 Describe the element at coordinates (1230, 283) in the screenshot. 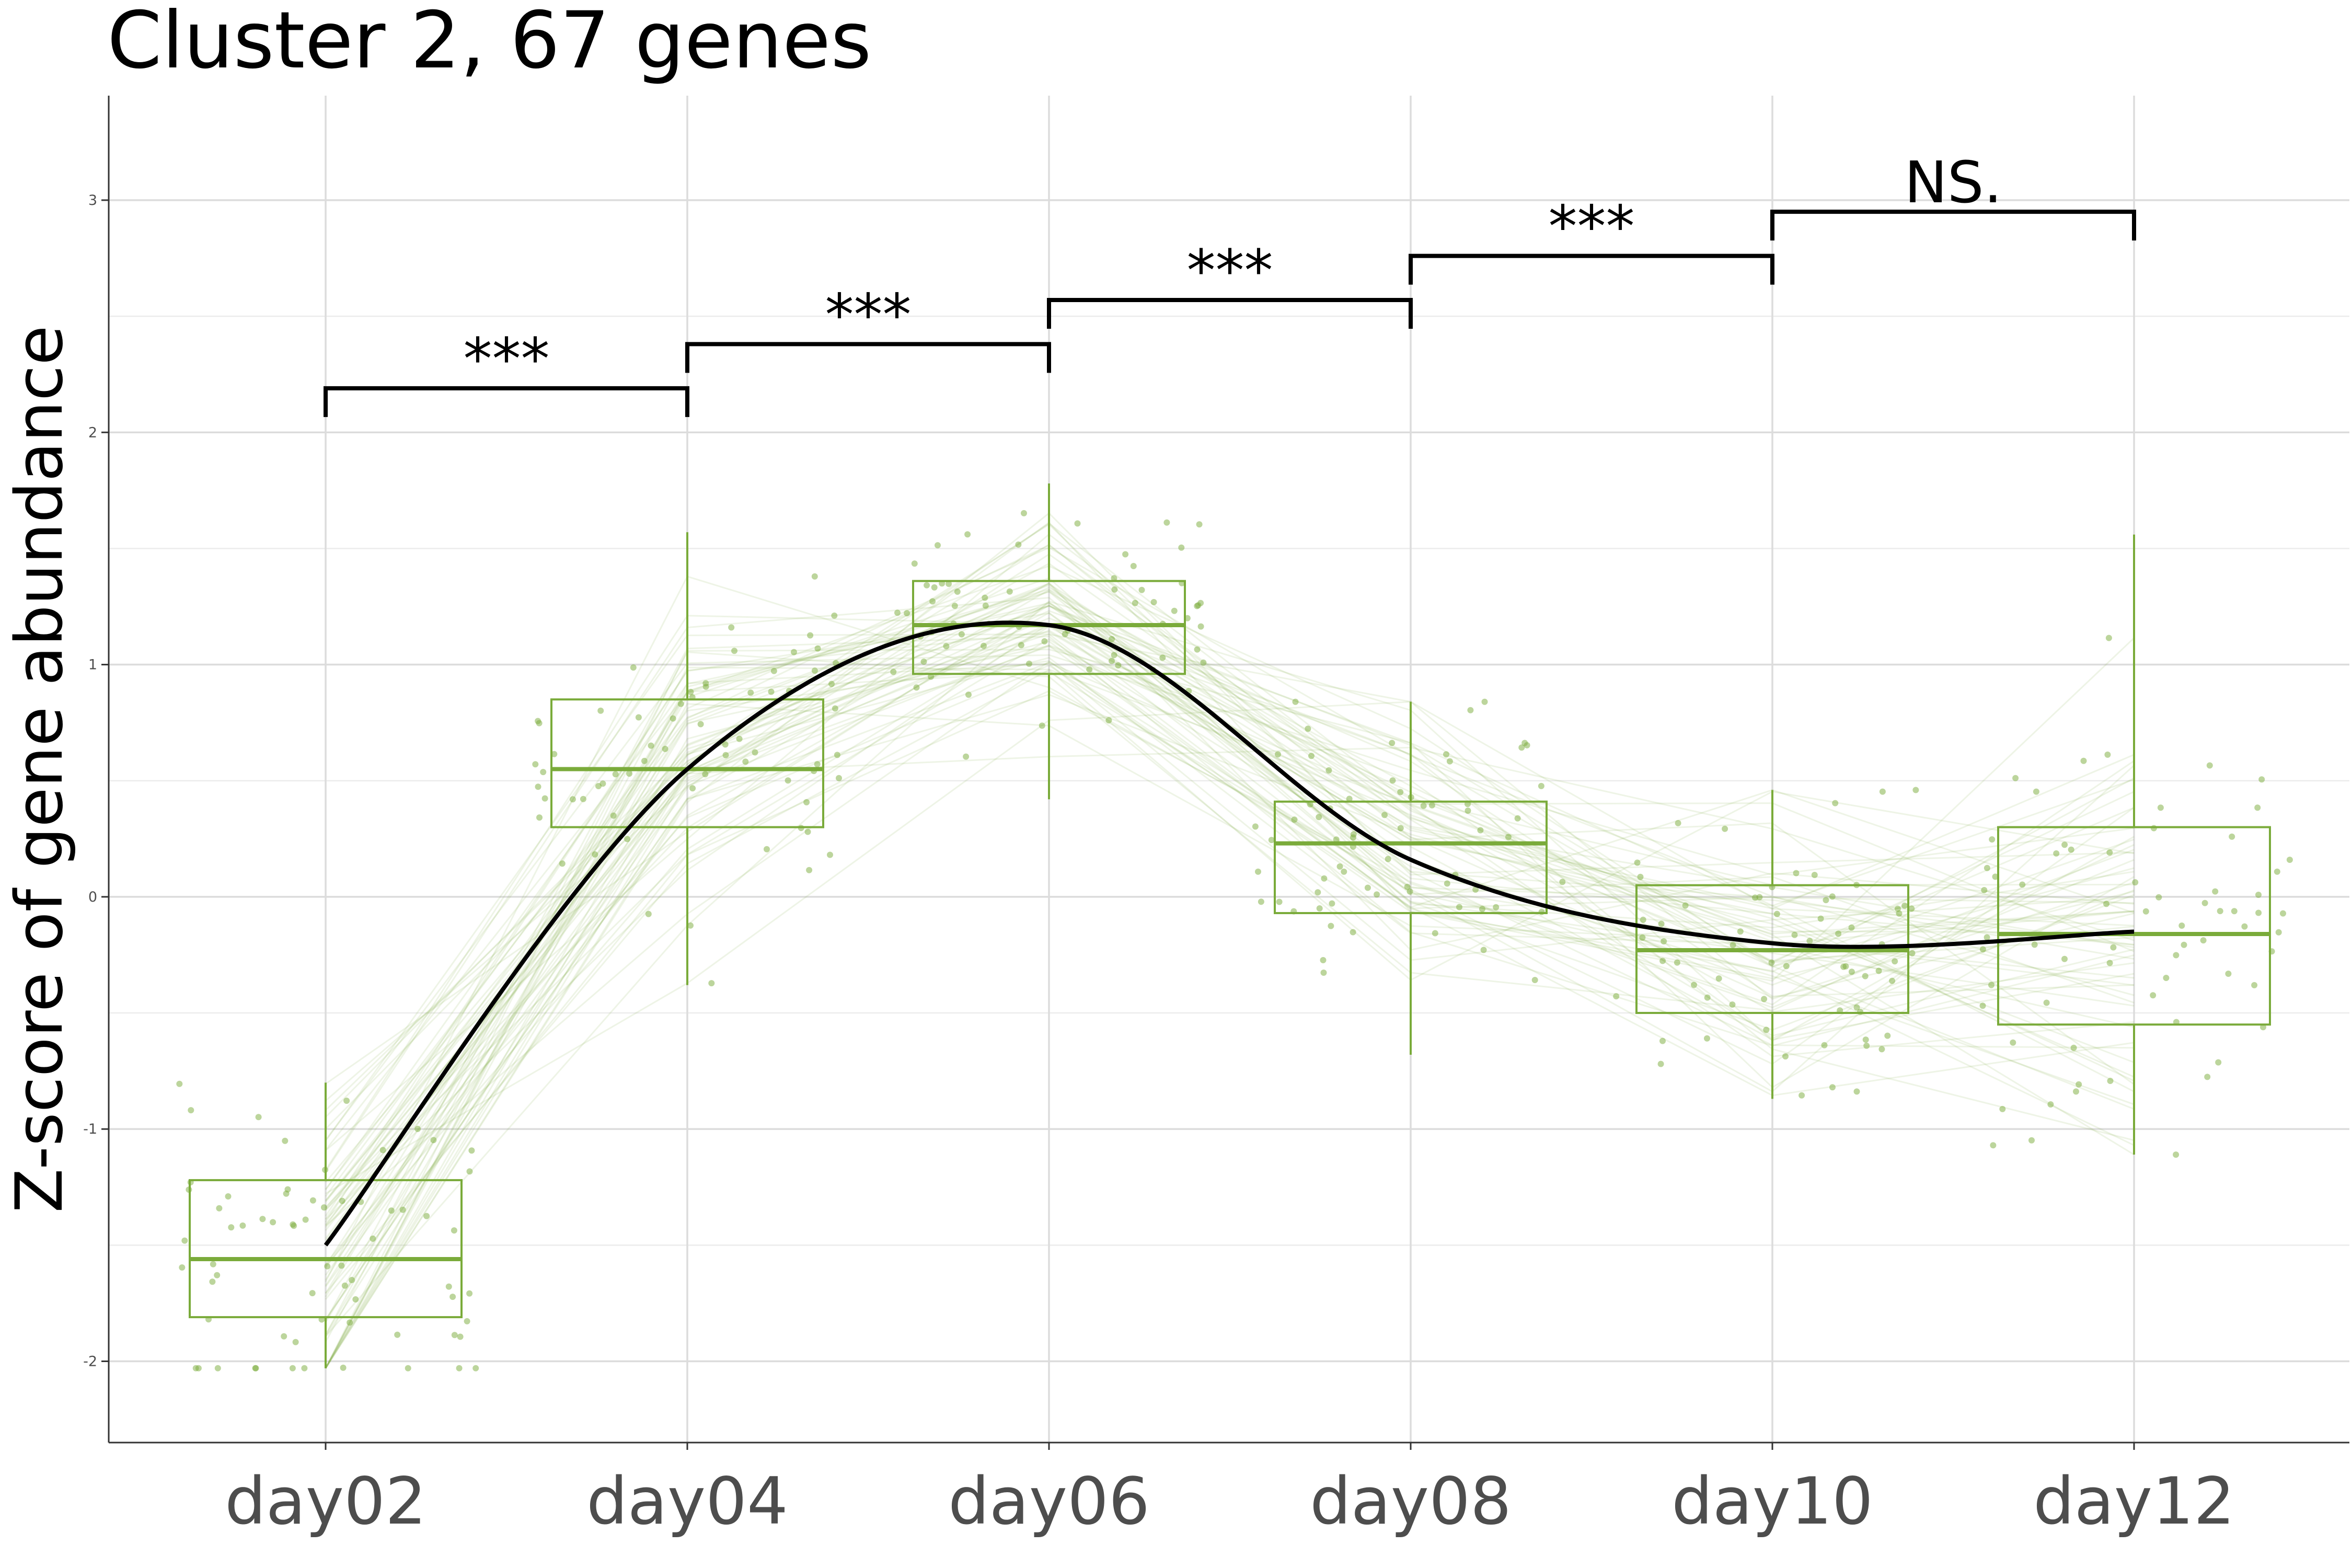

I see `significance-brackets: *** *** *** *** NS.` at that location.